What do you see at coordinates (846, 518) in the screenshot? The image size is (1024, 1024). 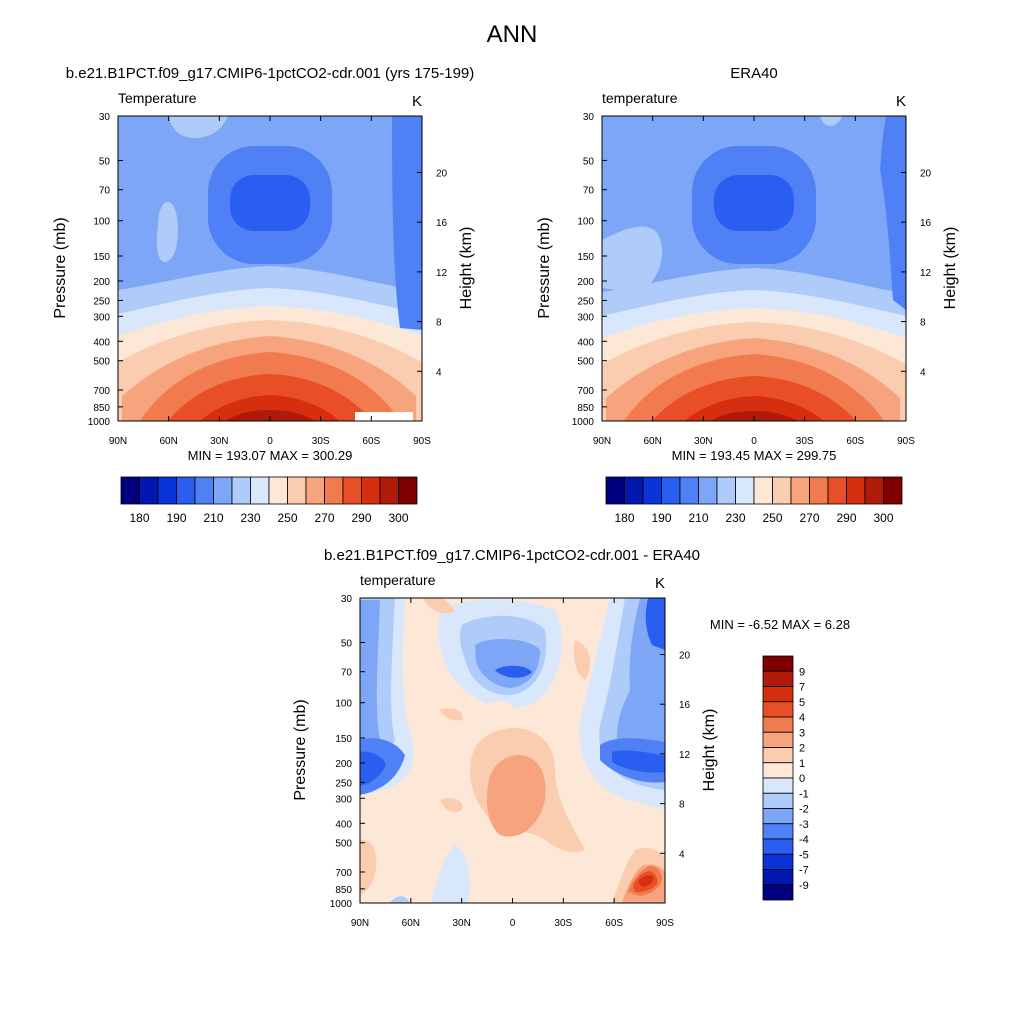 I see `colorbar-label: 290` at bounding box center [846, 518].